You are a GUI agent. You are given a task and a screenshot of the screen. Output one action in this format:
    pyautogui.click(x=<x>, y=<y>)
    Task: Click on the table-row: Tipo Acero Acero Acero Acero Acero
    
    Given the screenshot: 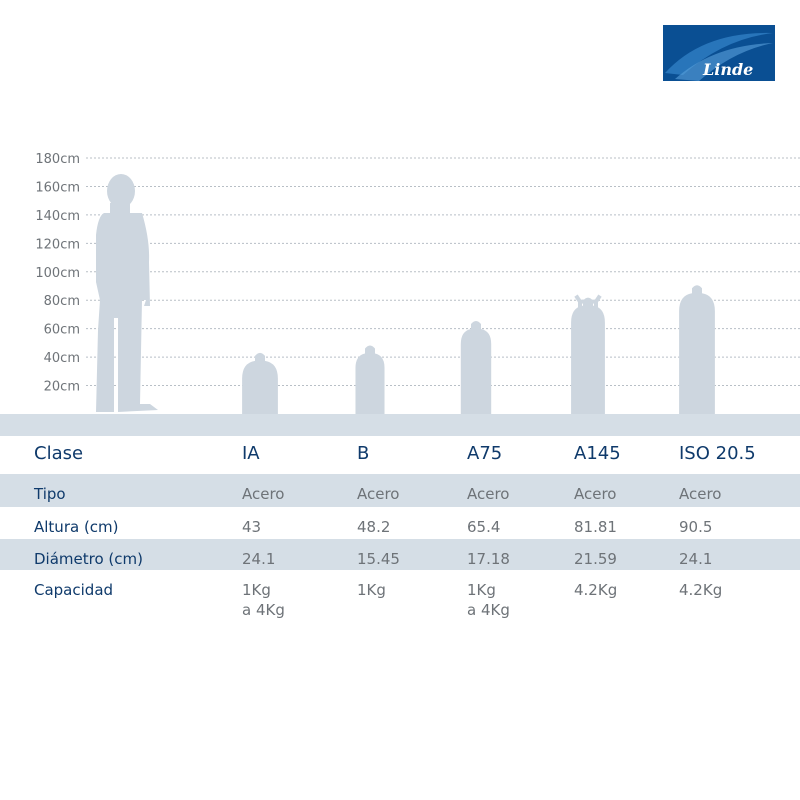 What is the action you would take?
    pyautogui.click(x=400, y=490)
    